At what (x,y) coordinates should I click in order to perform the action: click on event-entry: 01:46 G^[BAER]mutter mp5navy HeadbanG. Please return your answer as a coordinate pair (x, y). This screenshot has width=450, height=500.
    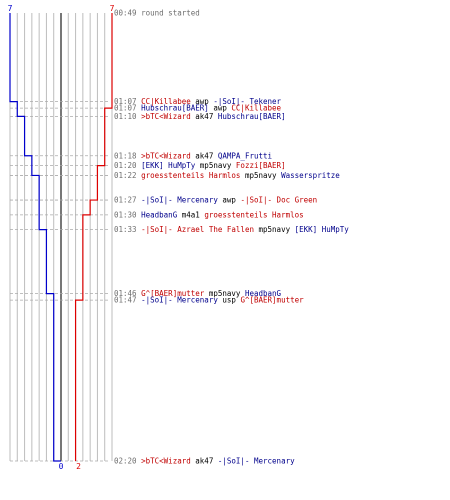
    Looking at the image, I should click on (198, 293).